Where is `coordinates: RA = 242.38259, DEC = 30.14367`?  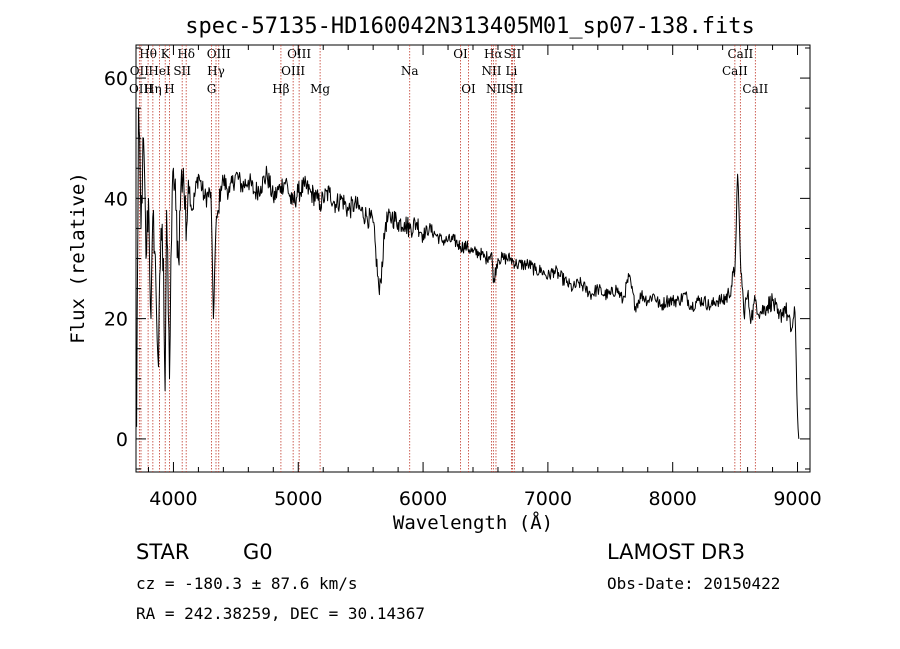
coordinates: RA = 242.38259, DEC = 30.14367 is located at coordinates (280, 613).